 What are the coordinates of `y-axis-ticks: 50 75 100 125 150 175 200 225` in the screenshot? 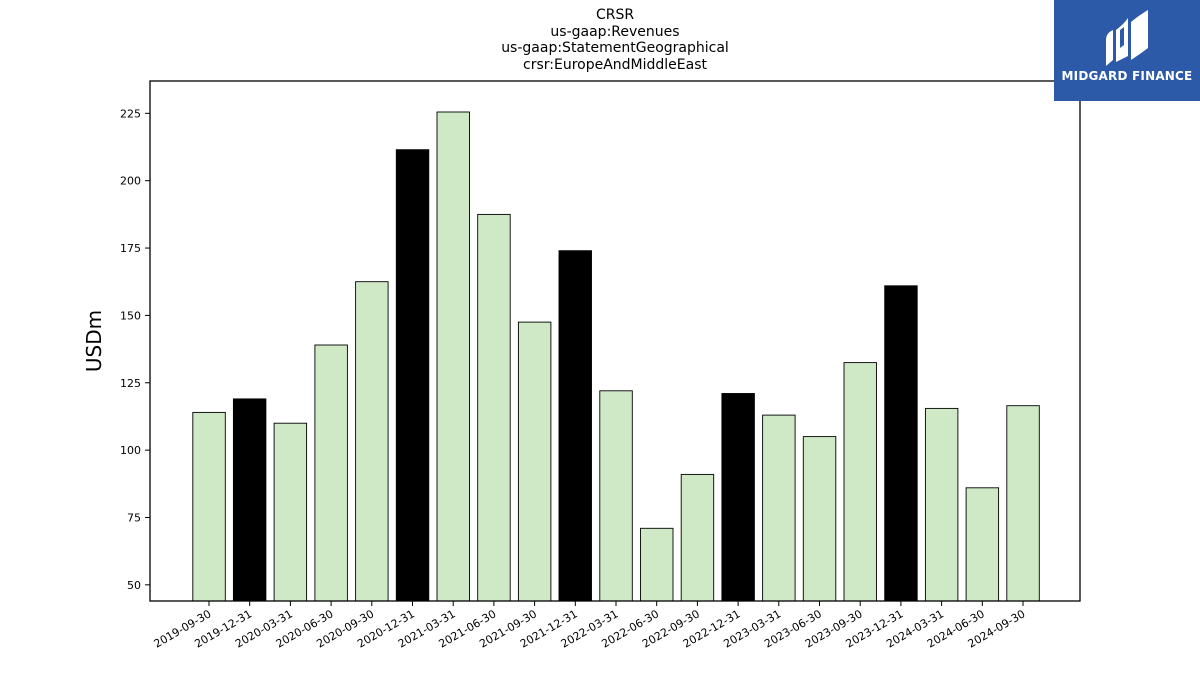 It's located at (135, 349).